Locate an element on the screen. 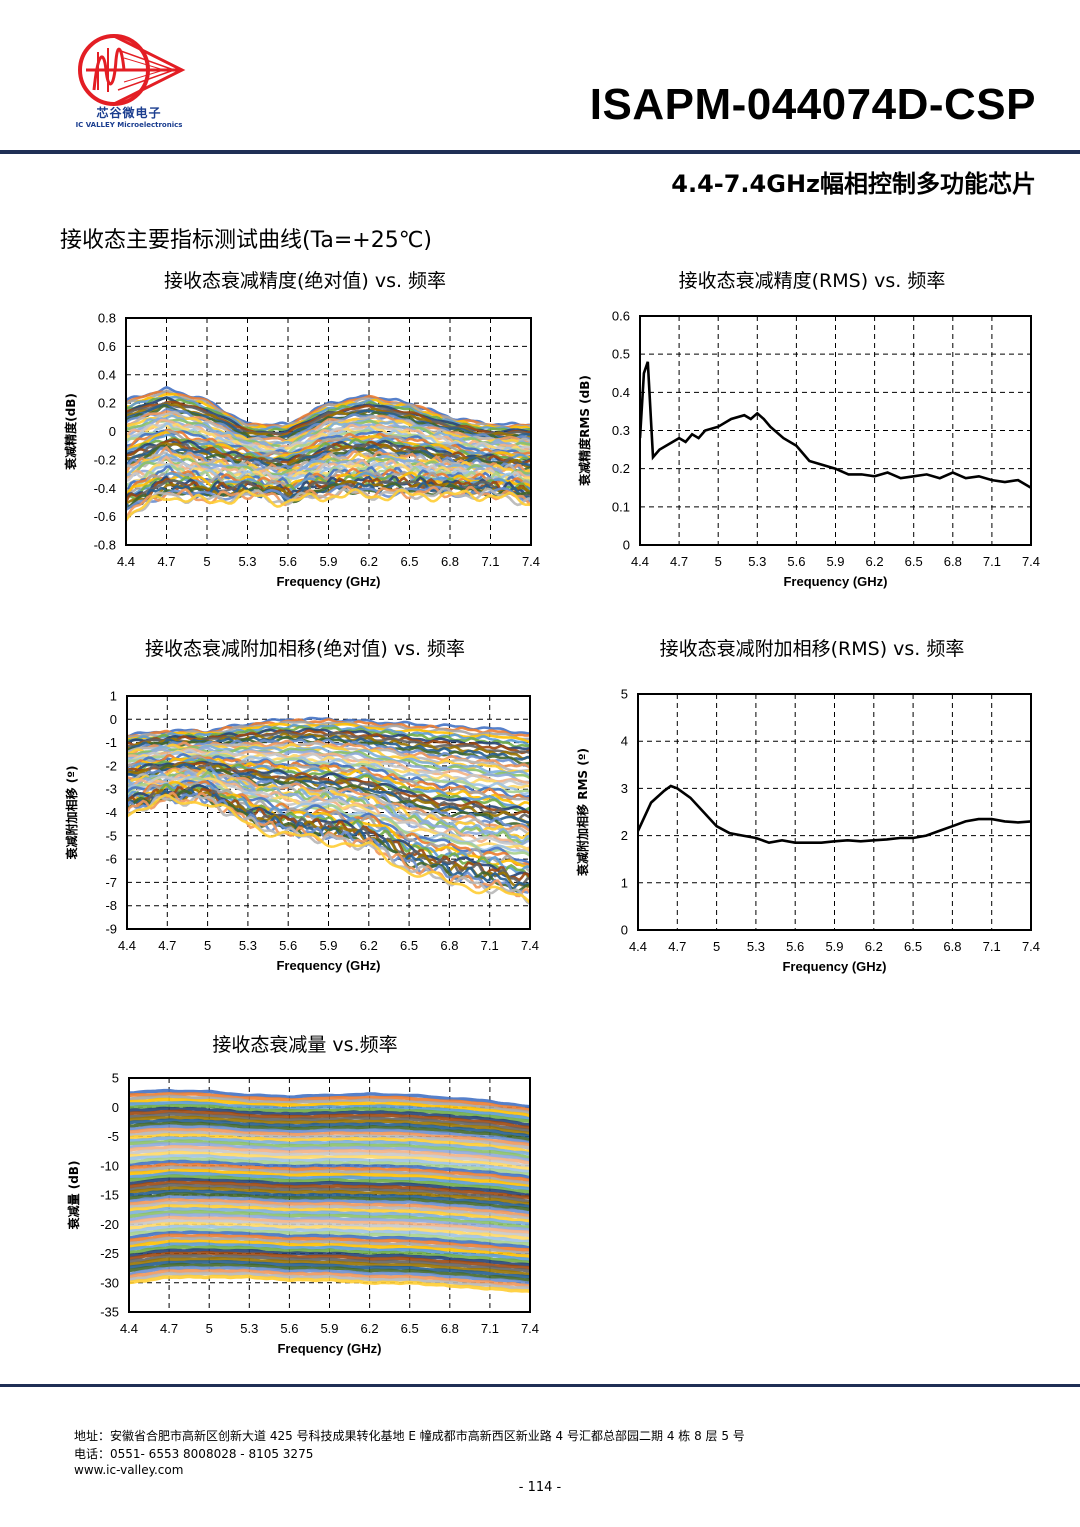 The width and height of the screenshot is (1080, 1527). footer-divider is located at coordinates (540, 1385).